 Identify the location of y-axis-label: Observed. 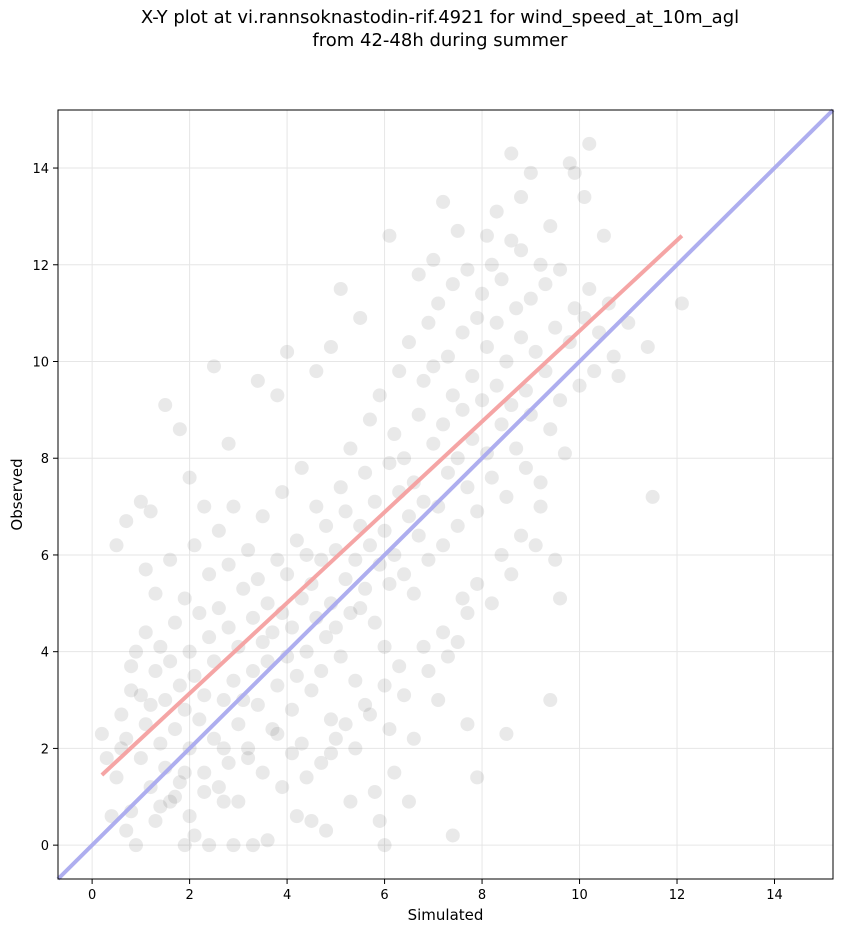
(17, 494).